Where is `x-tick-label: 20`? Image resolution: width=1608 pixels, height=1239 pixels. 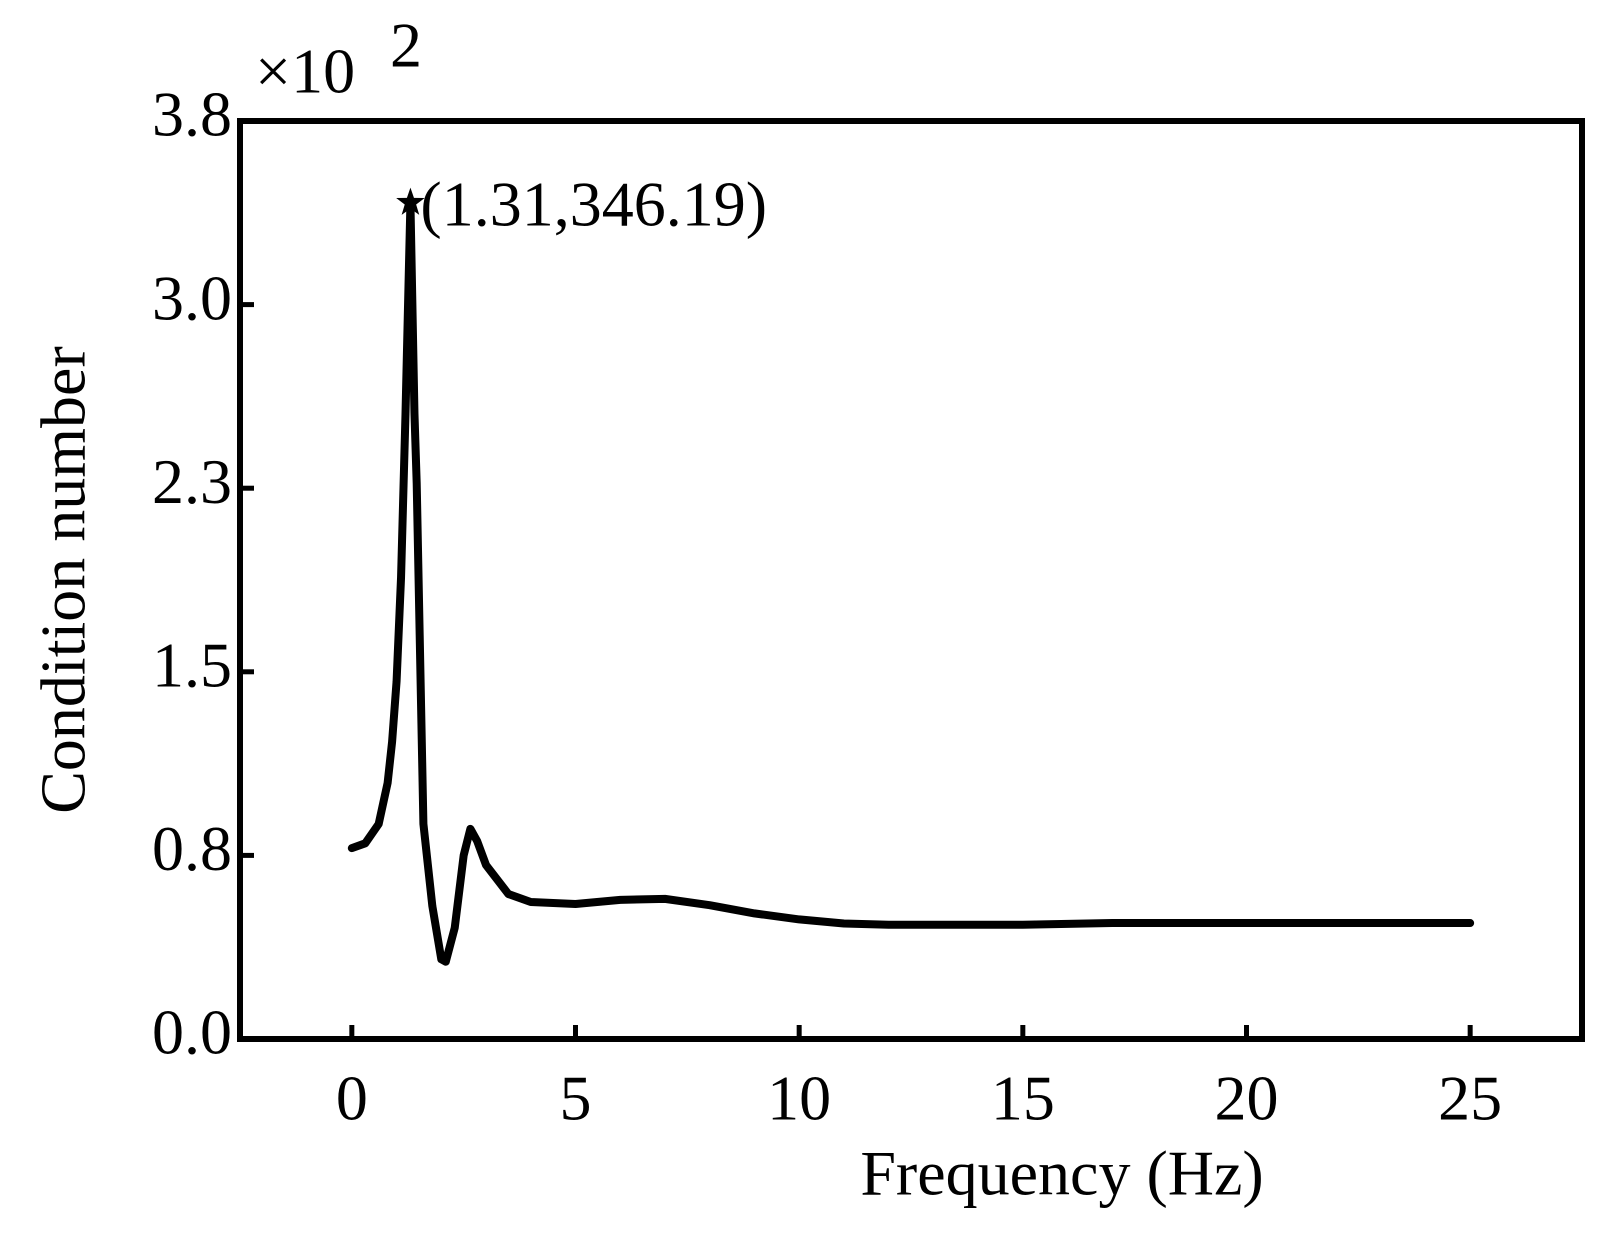 x-tick-label: 20 is located at coordinates (1247, 1098).